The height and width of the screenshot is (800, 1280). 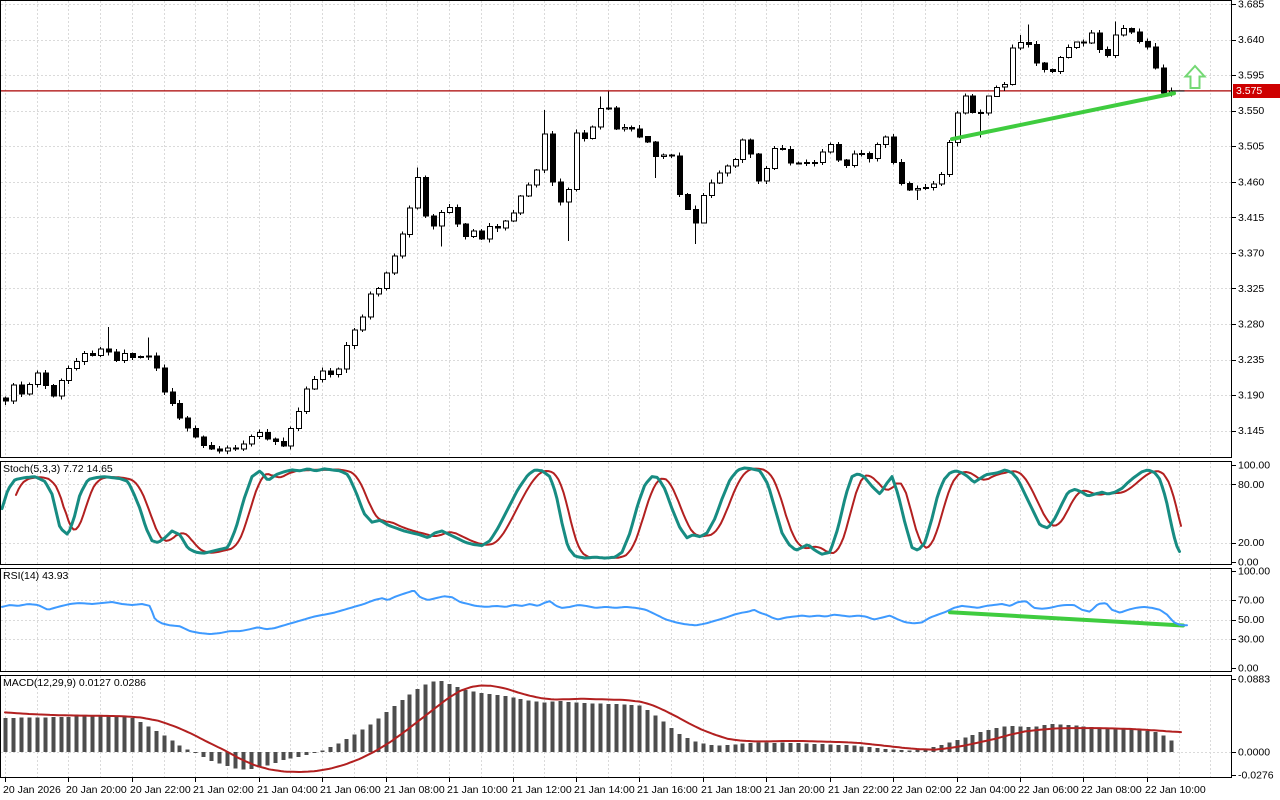 What do you see at coordinates (594, 612) in the screenshot?
I see `rsi-line` at bounding box center [594, 612].